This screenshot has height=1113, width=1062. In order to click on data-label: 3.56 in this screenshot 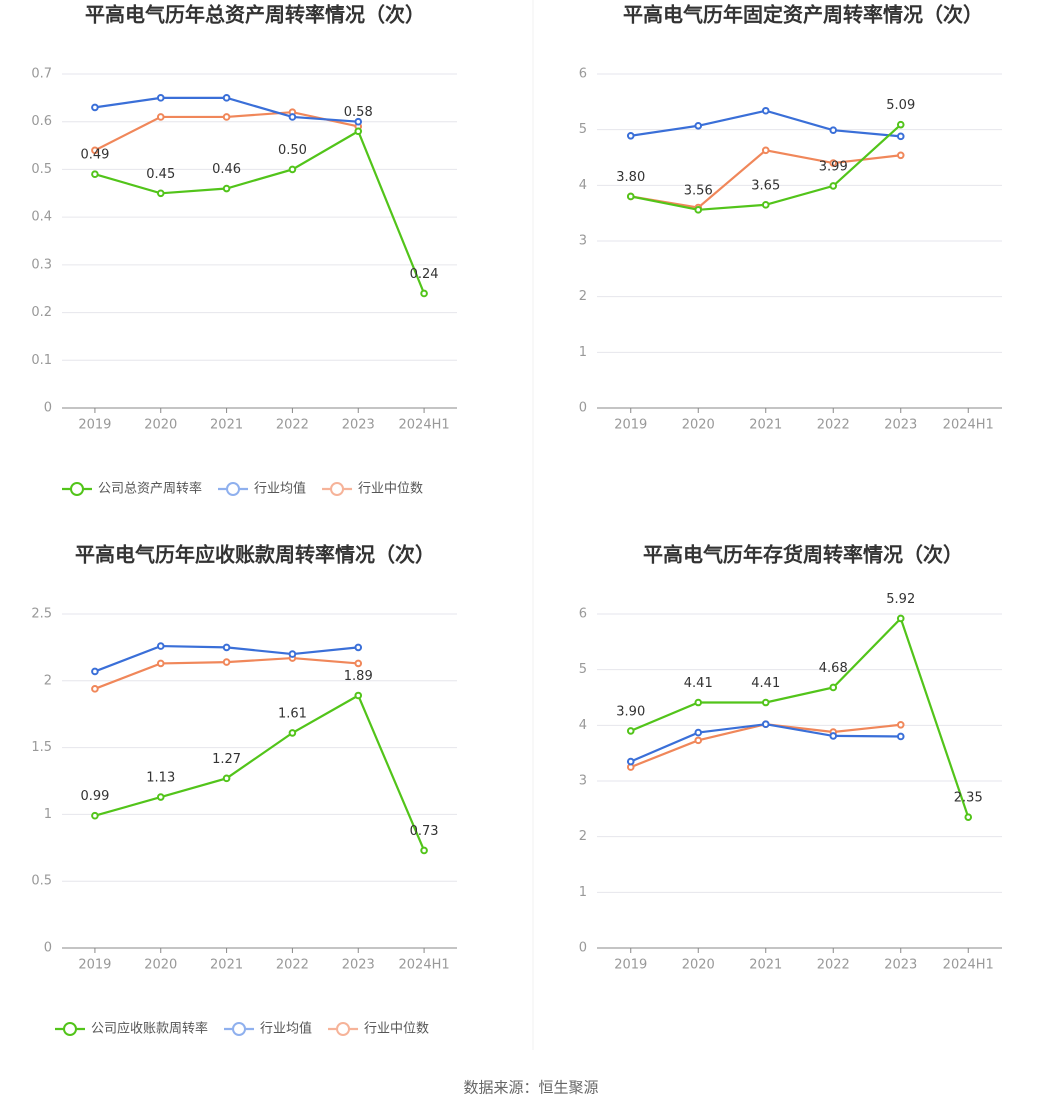, I will do `click(698, 190)`.